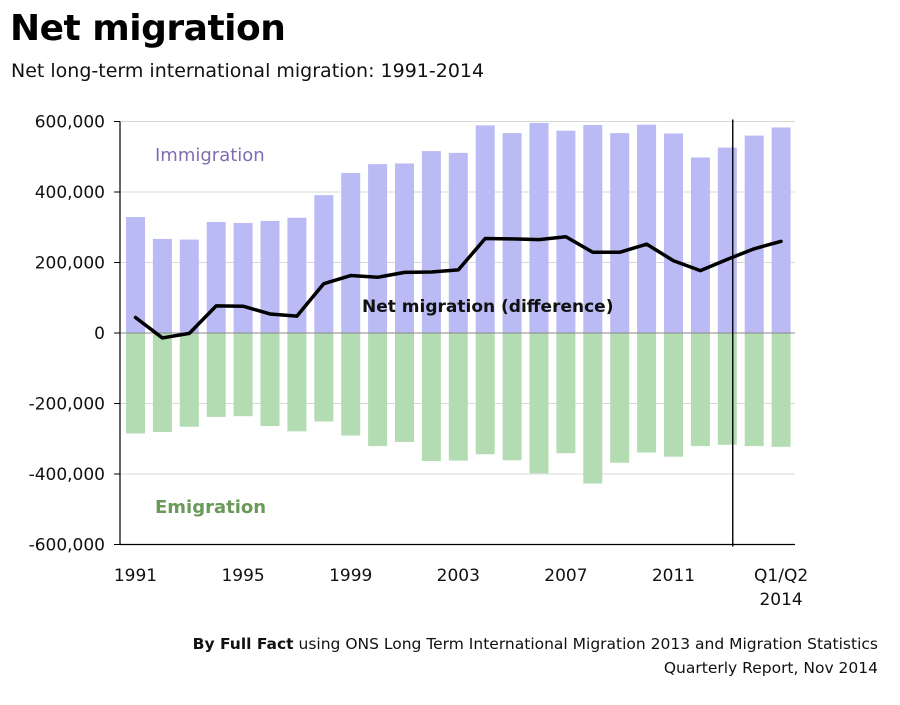 The image size is (900, 705). I want to click on emigration-bar-2010, so click(647, 393).